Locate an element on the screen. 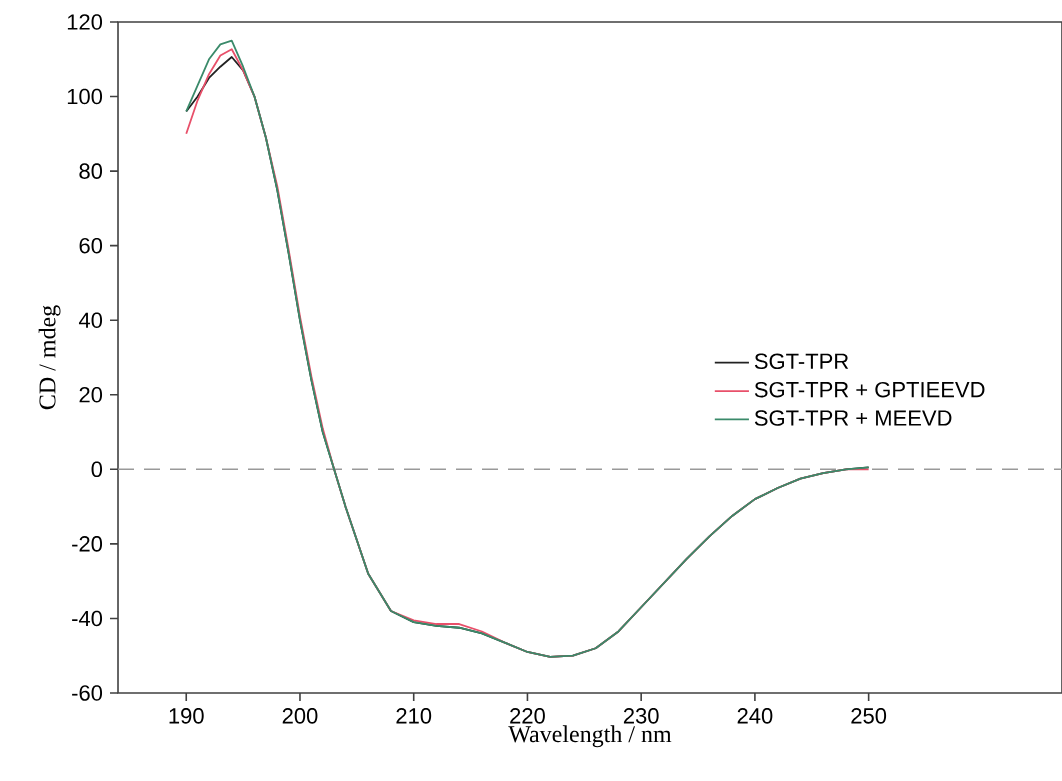  y-axis-title: CD / mdeg is located at coordinates (49, 357).